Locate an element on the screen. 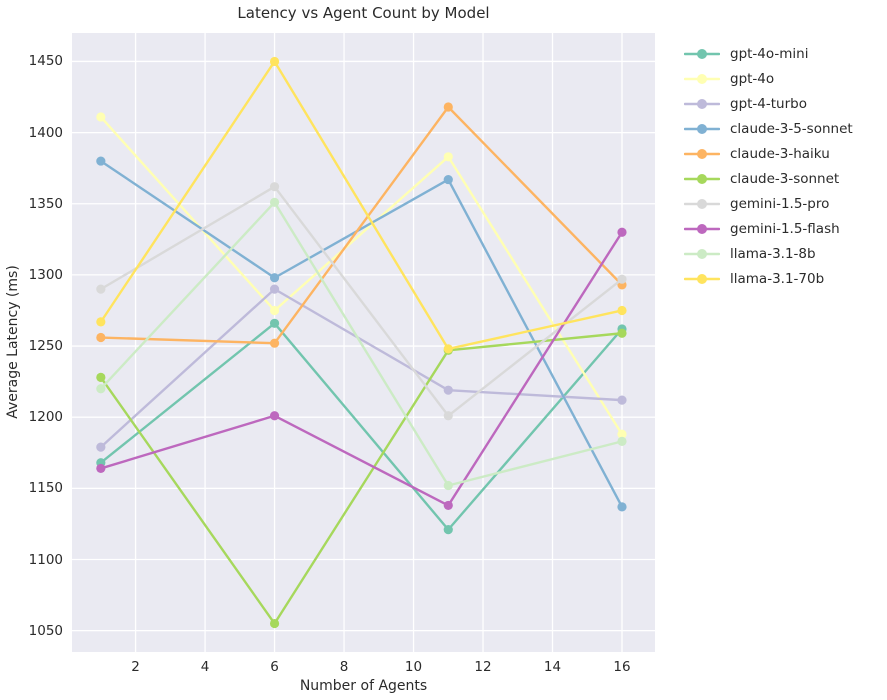 Image resolution: width=887 pixels, height=700 pixels. chart-title: Latency vs Agent Count by Model is located at coordinates (363, 13).